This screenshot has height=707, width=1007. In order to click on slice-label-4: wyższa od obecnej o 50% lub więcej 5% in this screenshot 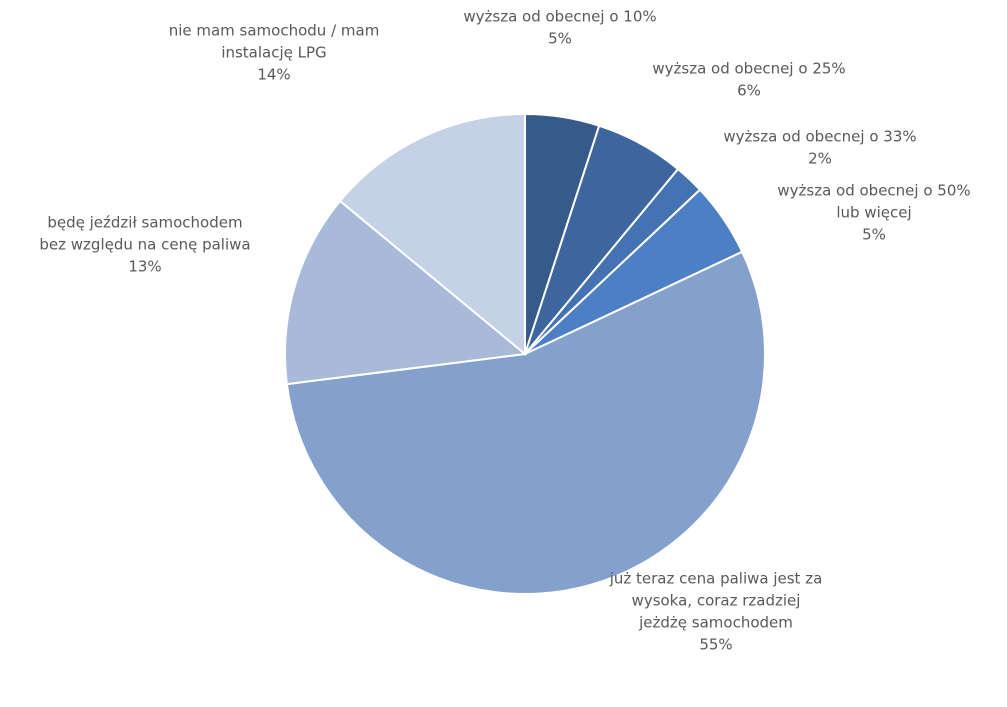, I will do `click(873, 213)`.